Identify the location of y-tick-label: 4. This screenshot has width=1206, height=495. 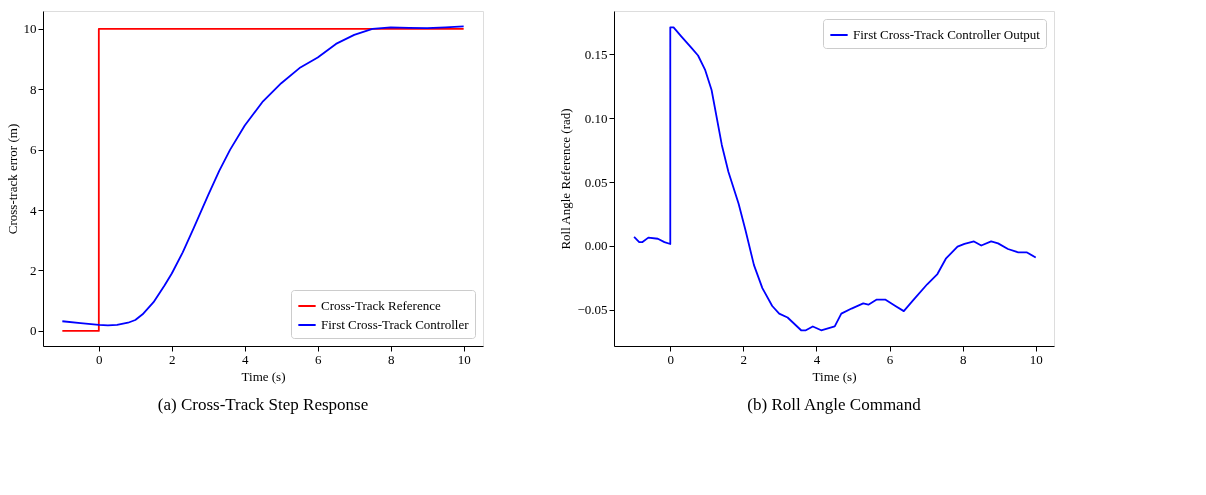
(33, 210).